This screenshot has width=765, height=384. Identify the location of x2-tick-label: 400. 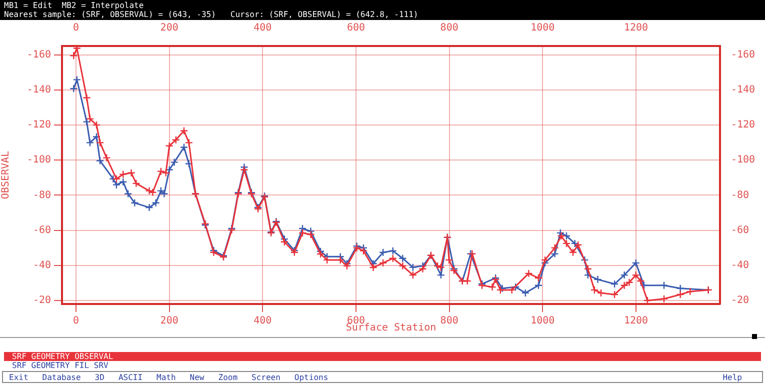
(263, 28).